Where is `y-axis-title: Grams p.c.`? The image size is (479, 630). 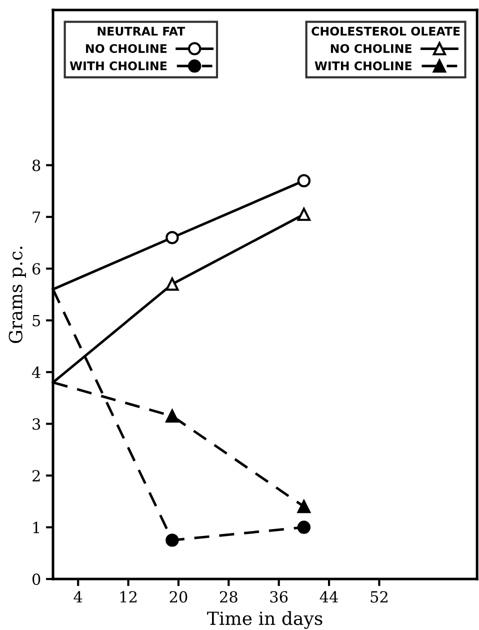 y-axis-title: Grams p.c. is located at coordinates (17, 295).